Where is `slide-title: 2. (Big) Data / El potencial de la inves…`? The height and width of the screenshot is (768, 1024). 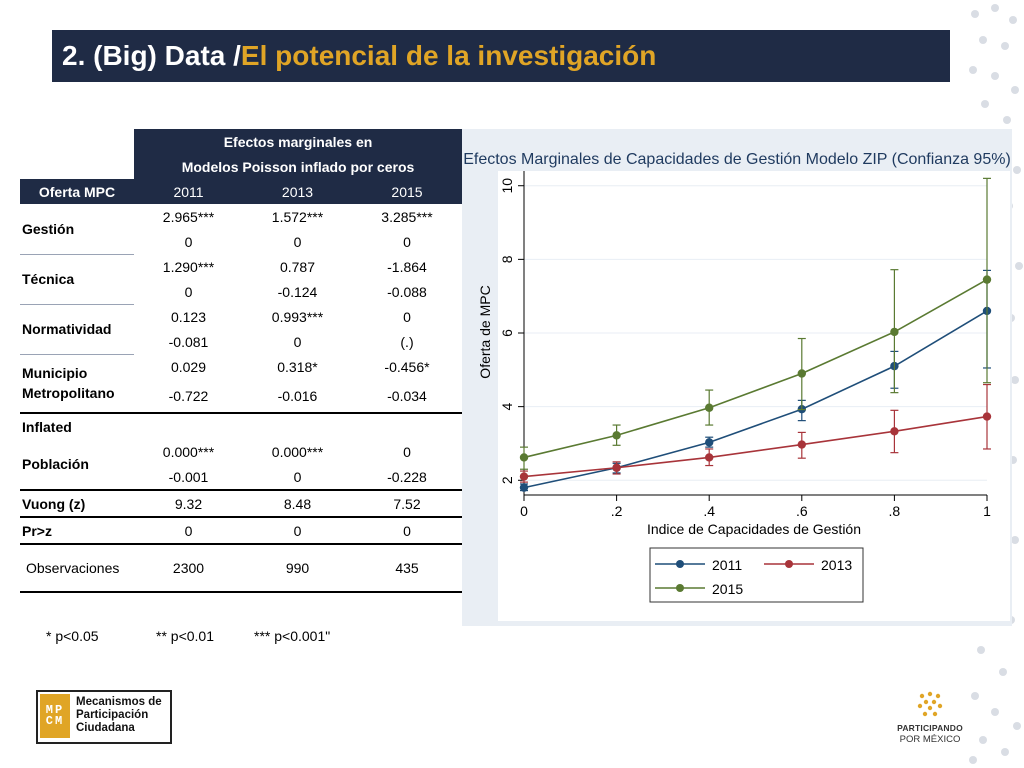 slide-title: 2. (Big) Data / El potencial de la inves… is located at coordinates (501, 56).